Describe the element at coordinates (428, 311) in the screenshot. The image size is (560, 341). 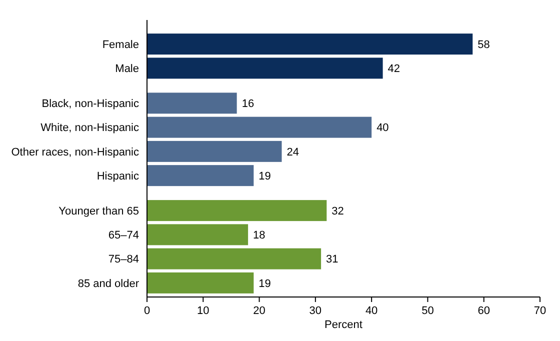
I see `x-tick-label: 50` at that location.